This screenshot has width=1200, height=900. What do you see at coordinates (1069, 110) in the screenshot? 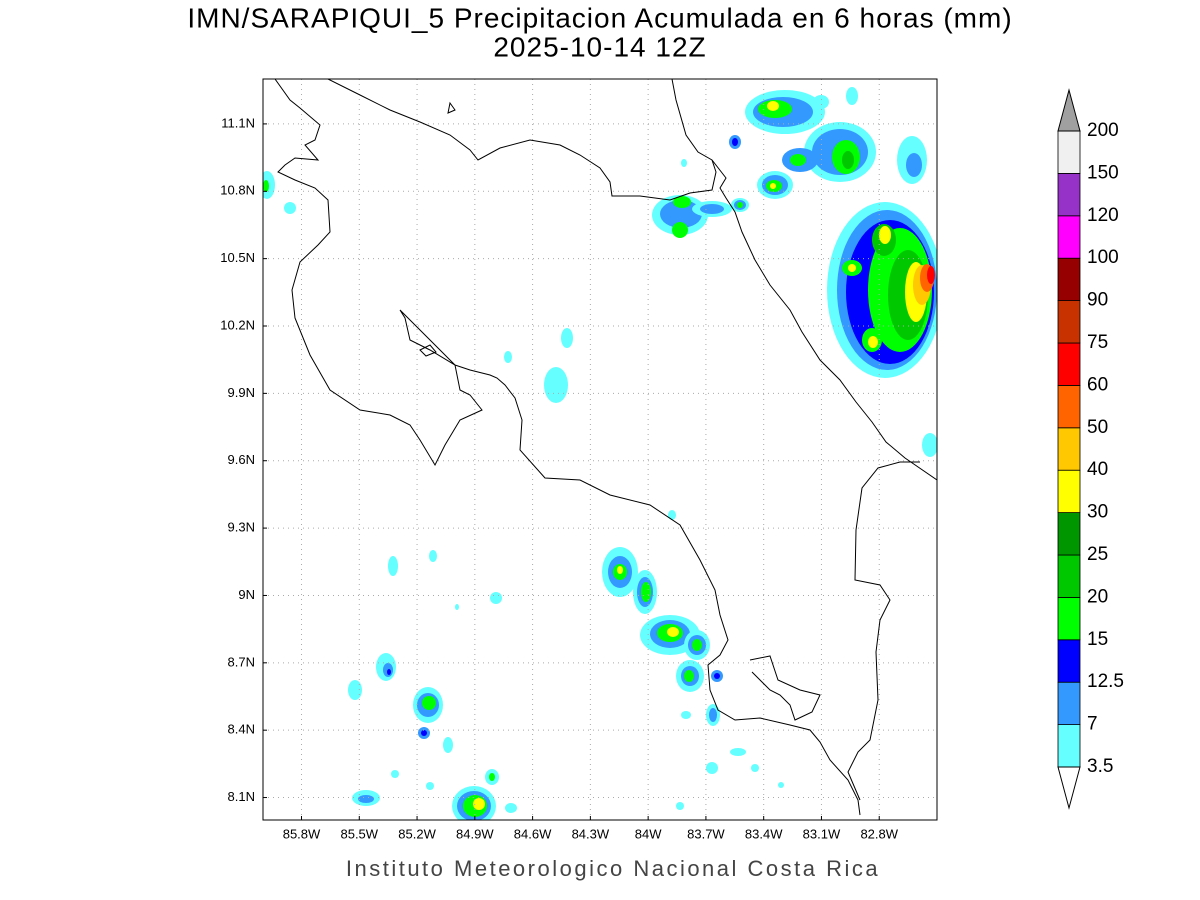
I see `colorbar-over` at bounding box center [1069, 110].